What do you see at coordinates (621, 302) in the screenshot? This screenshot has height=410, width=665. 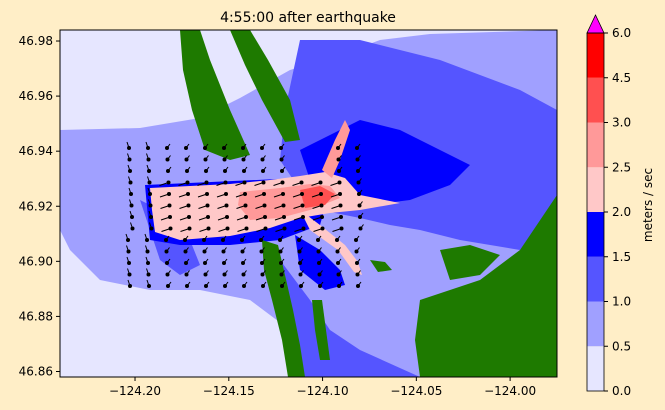 I see `colorbar-tick-label: 1.0` at bounding box center [621, 302].